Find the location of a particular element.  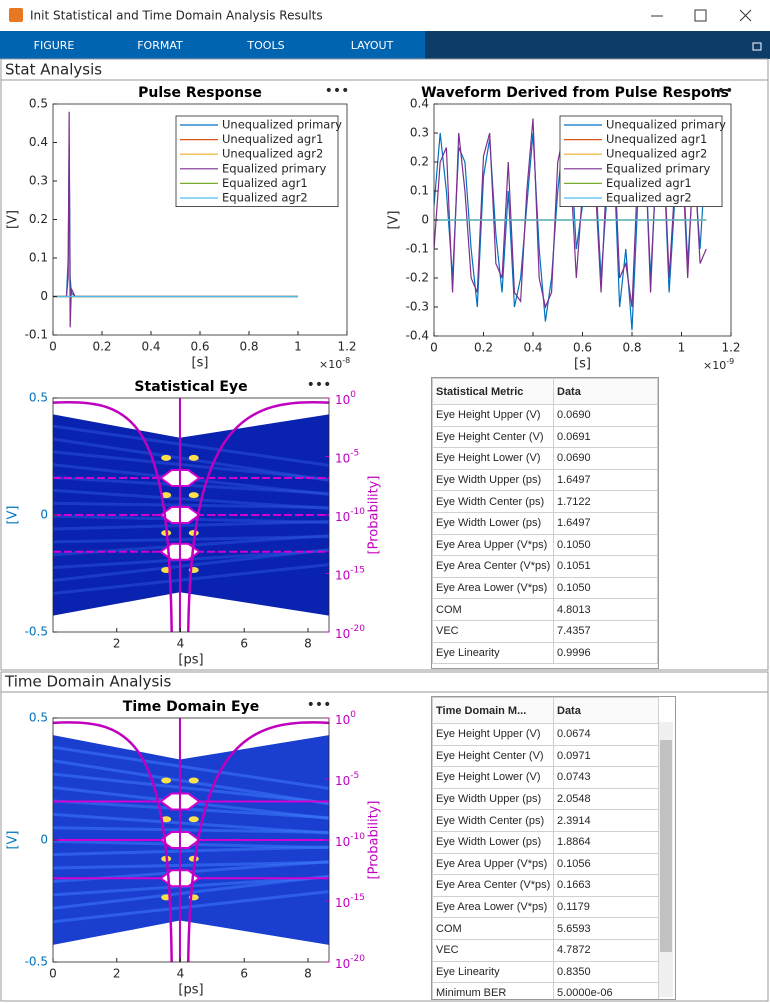

table-cell: 1.6497 is located at coordinates (605, 523).